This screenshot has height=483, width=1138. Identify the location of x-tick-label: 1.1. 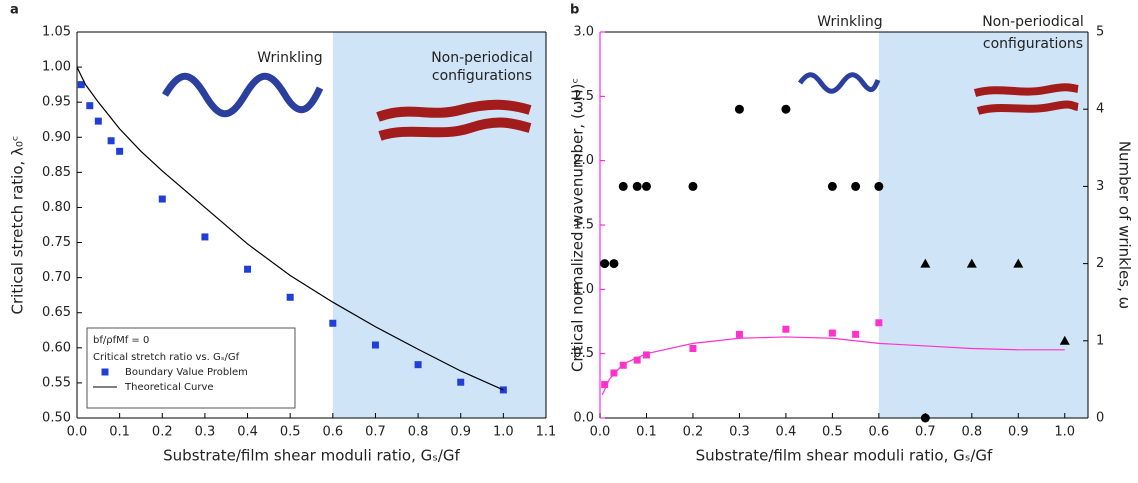
(546, 432).